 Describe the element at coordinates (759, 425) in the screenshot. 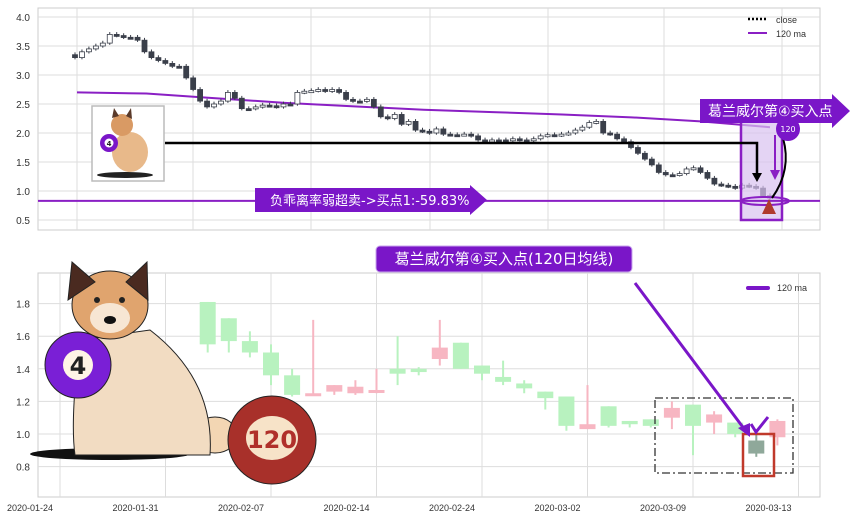

I see `check-icon` at that location.